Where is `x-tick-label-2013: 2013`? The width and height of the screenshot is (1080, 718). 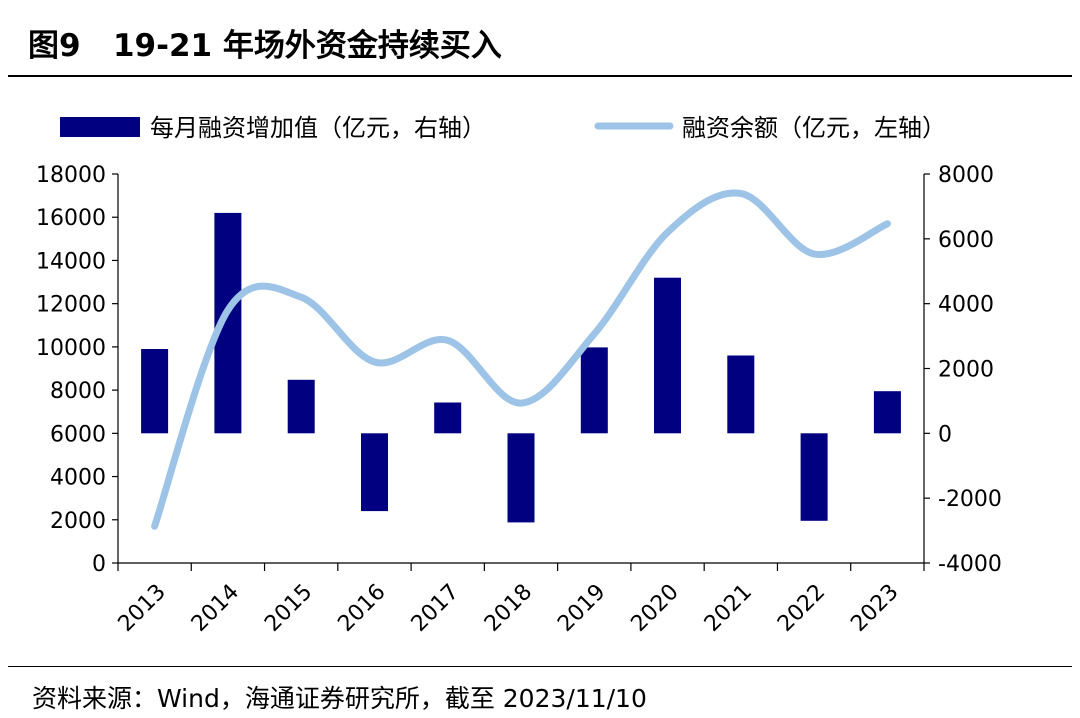
x-tick-label-2013: 2013 is located at coordinates (142, 608).